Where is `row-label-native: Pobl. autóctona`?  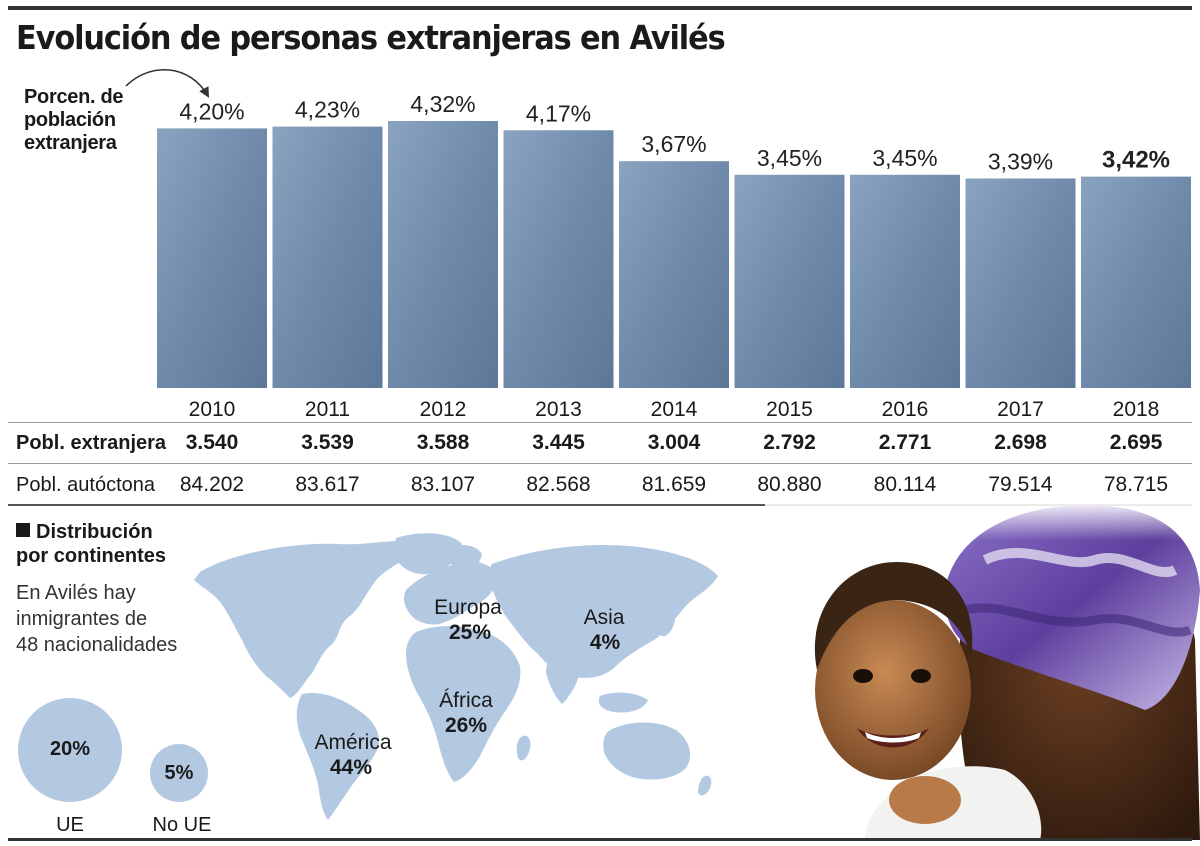
row-label-native: Pobl. autóctona is located at coordinates (85, 485).